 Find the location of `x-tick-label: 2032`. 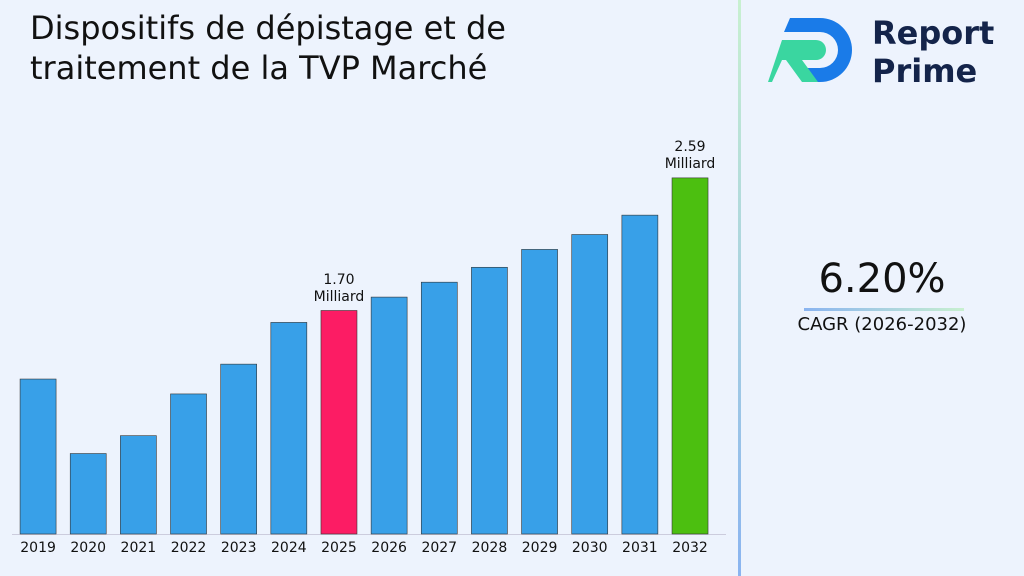

x-tick-label: 2032 is located at coordinates (690, 548).